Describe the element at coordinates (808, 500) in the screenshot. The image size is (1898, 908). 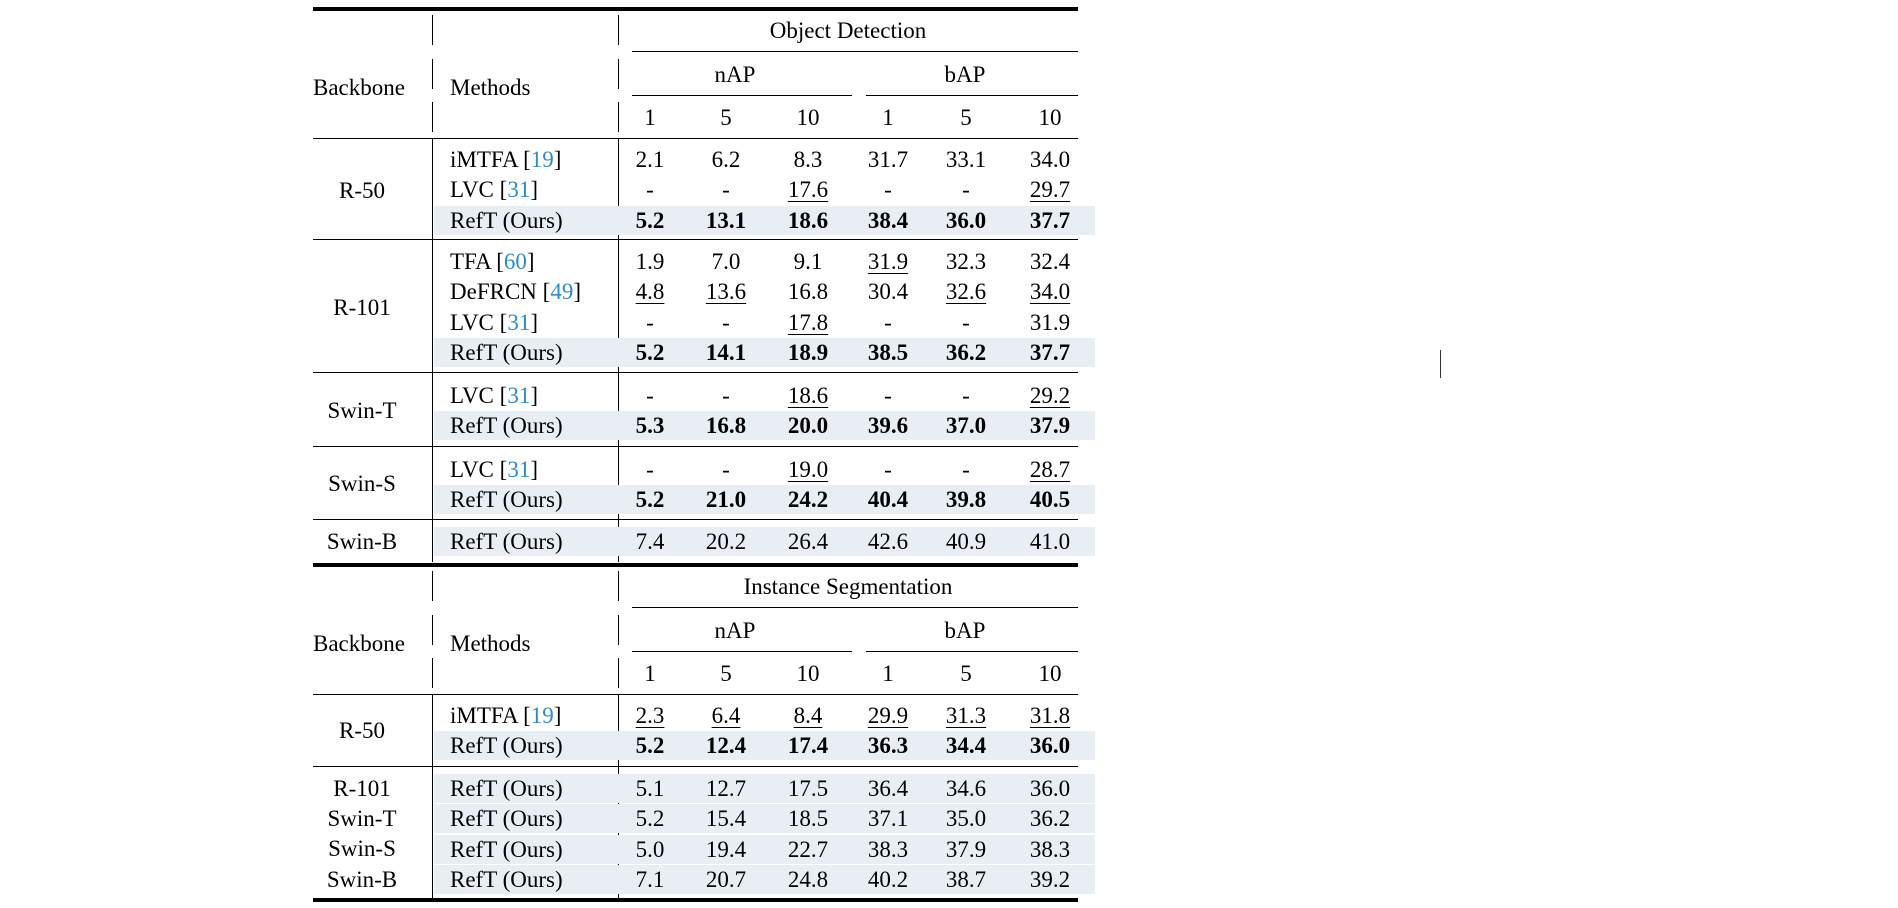
I see `value-cell: 24.2` at that location.